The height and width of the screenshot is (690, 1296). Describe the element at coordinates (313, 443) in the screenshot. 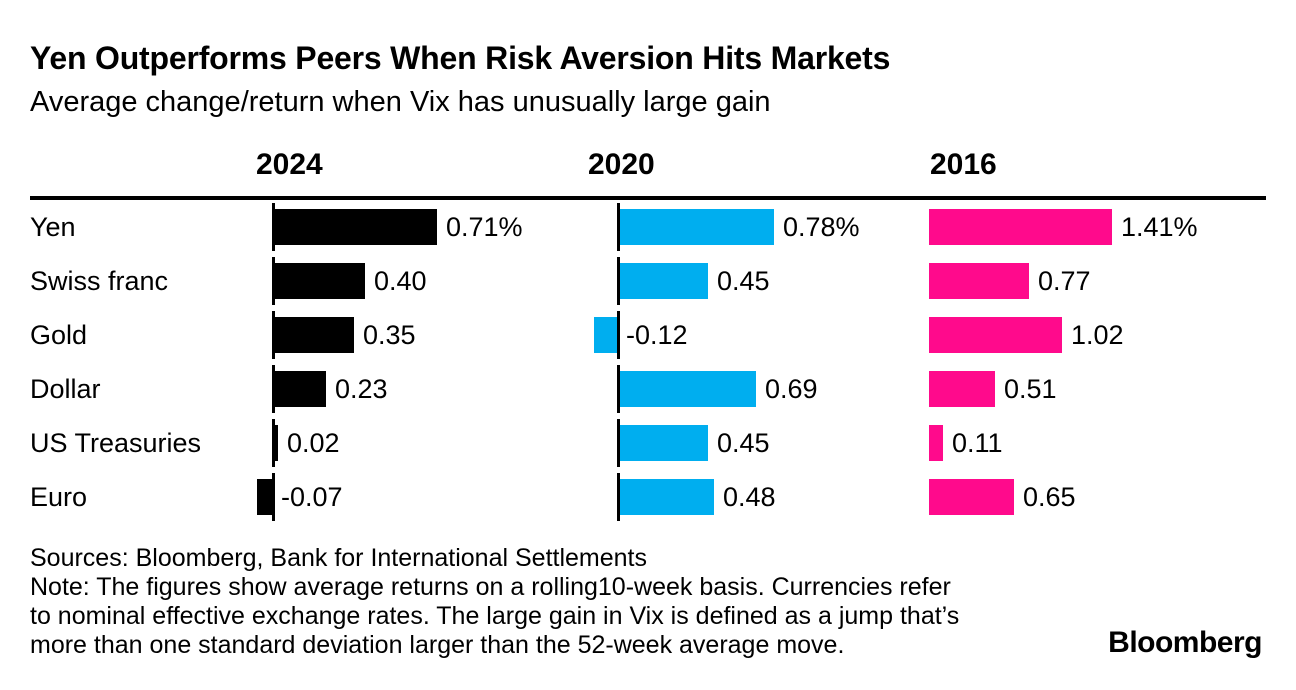

I see `value-label-2024-us-treasuries: 0.02` at that location.